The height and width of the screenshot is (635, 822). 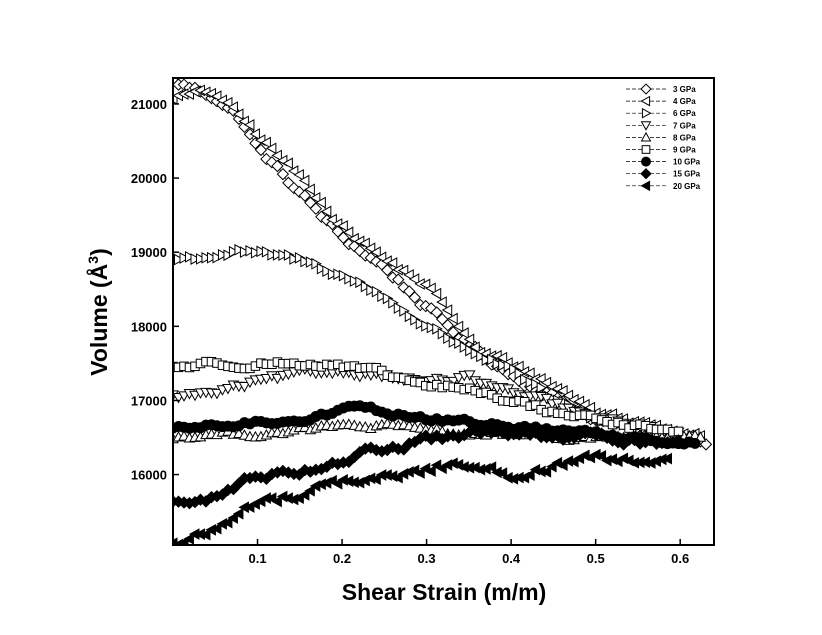 I want to click on x-tick-label: 0.6, so click(x=680, y=558).